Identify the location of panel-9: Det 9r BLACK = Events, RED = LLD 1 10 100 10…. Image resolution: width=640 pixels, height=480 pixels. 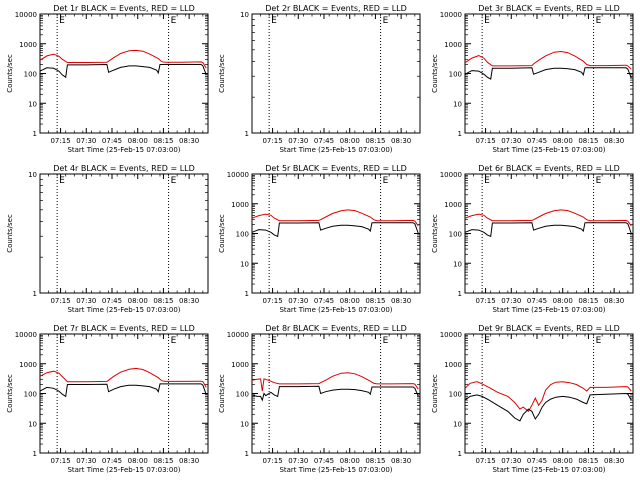
(532, 399).